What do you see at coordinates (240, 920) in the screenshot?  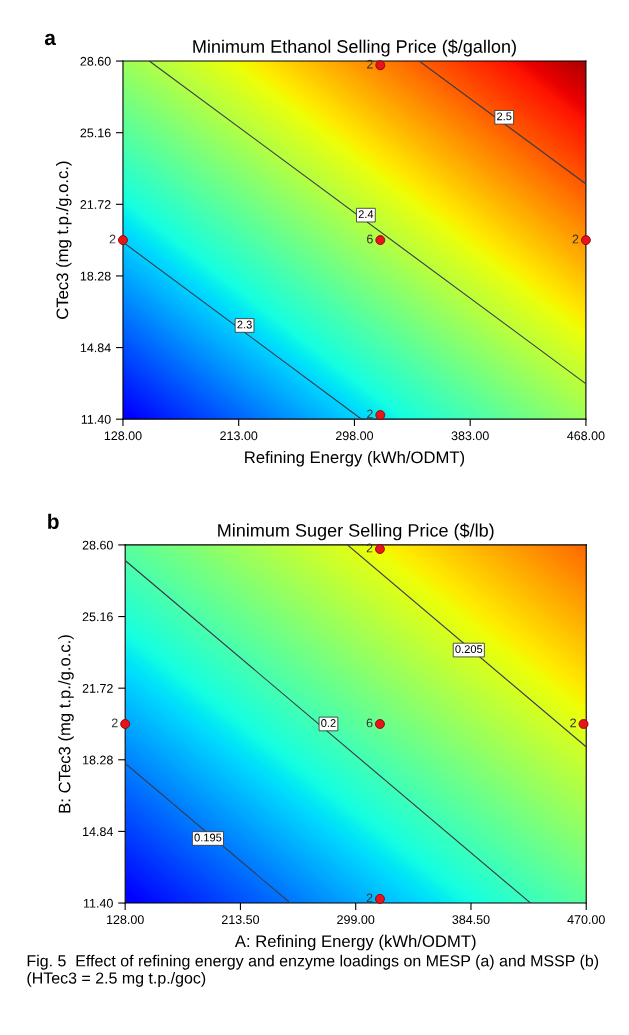 I see `x-tick-label: 213.50` at bounding box center [240, 920].